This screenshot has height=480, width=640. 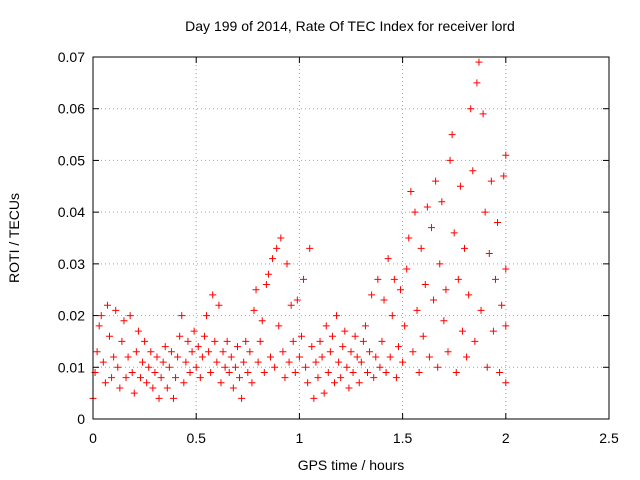 What do you see at coordinates (93, 438) in the screenshot?
I see `x-tick-label: 0` at bounding box center [93, 438].